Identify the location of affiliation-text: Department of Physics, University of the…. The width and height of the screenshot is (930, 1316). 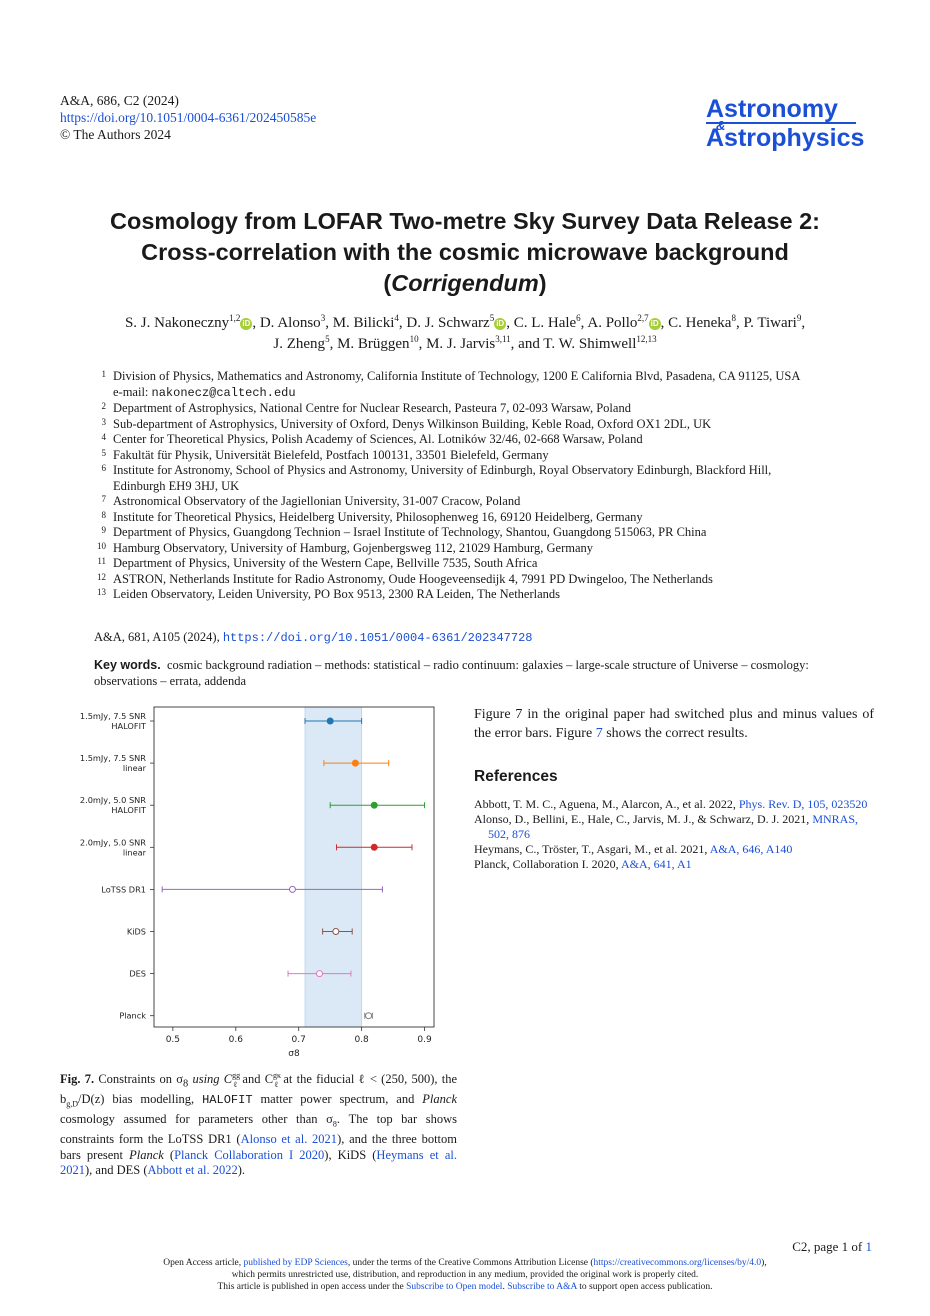
(325, 563).